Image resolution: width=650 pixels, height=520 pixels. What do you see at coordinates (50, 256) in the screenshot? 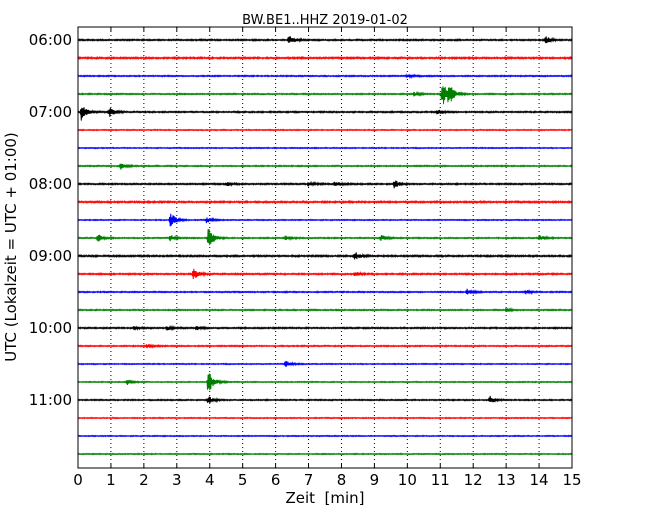
I see `y-tick-label: 09:00` at bounding box center [50, 256].